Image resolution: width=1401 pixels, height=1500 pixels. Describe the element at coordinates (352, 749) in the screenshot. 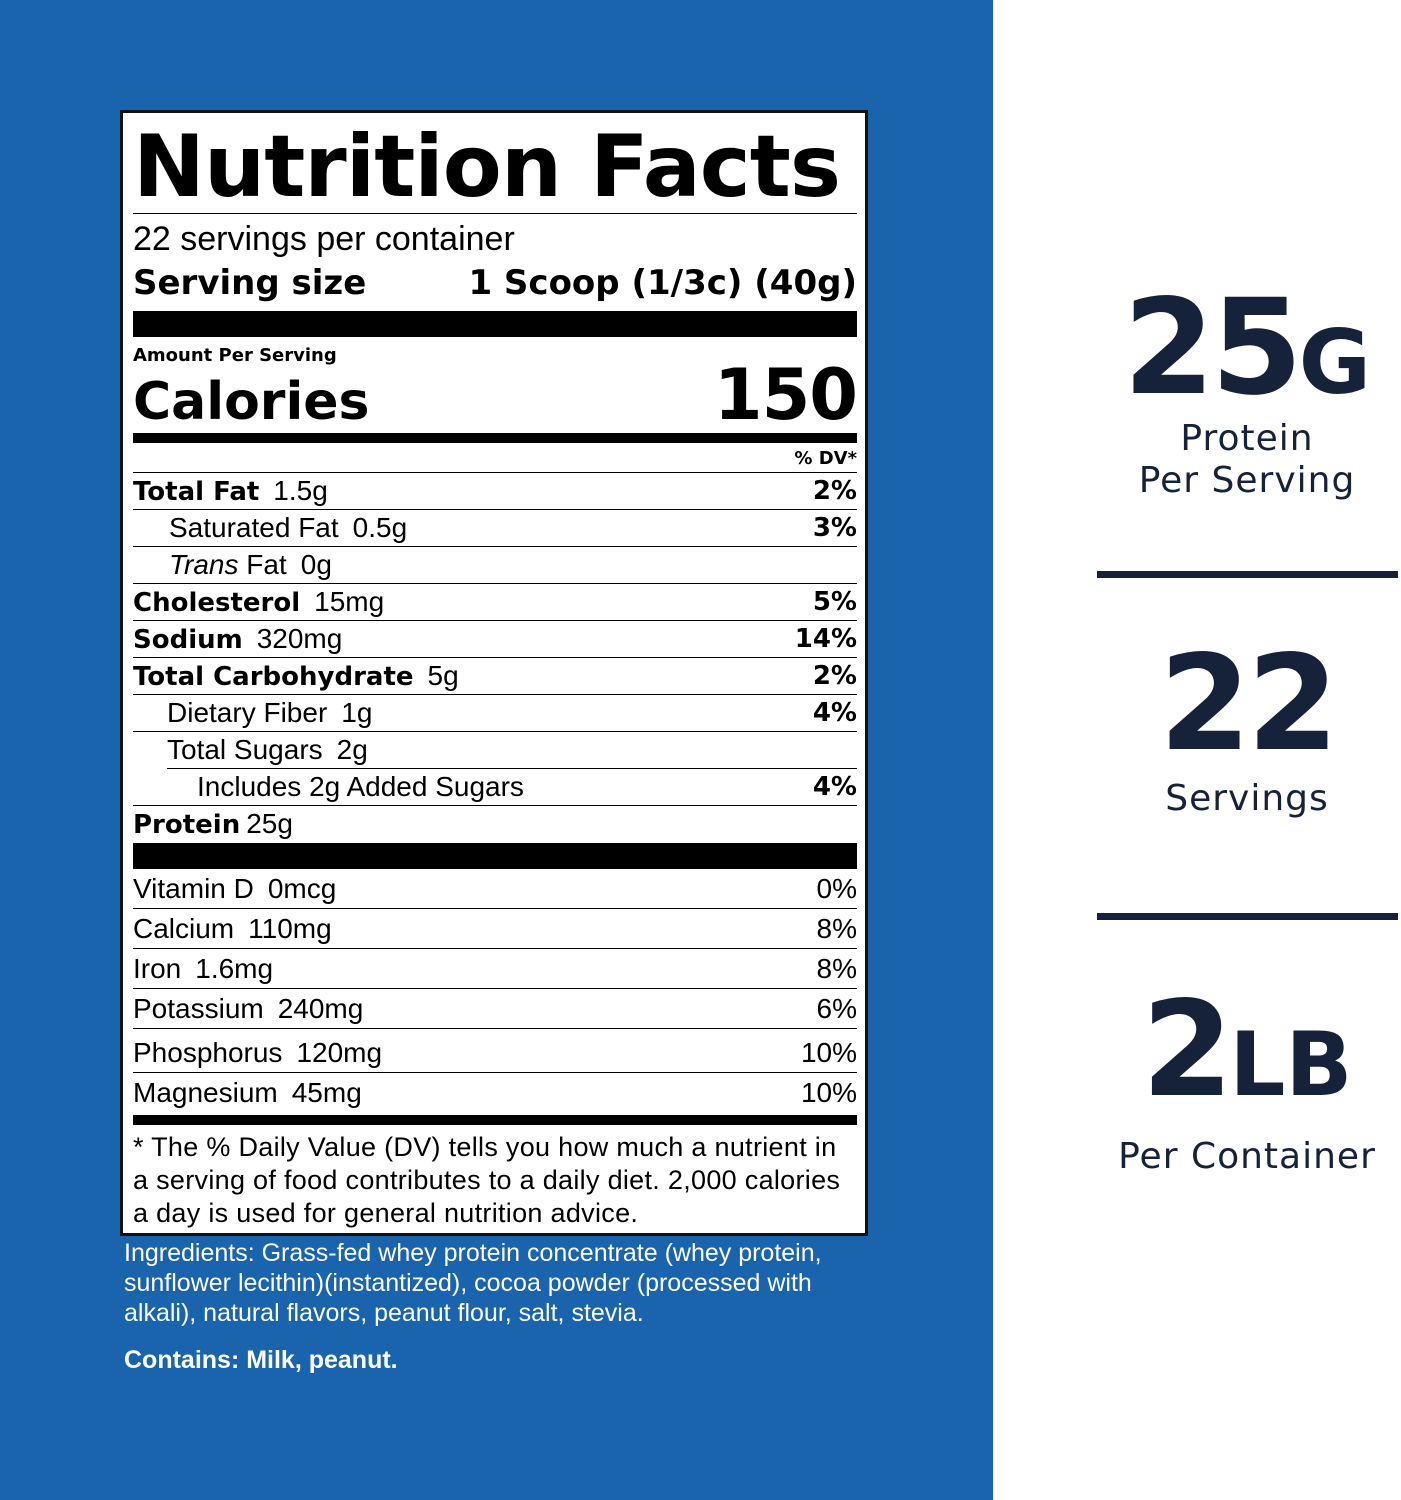

I see `nutrient-amount: 2g` at that location.